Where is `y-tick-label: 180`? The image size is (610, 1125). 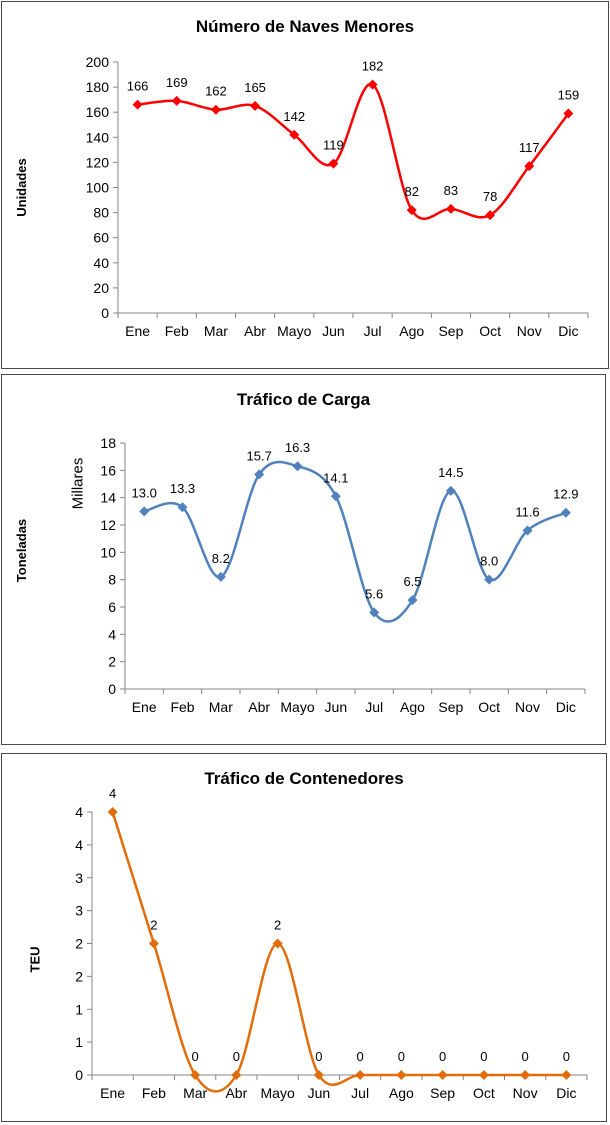 y-tick-label: 180 is located at coordinates (98, 87).